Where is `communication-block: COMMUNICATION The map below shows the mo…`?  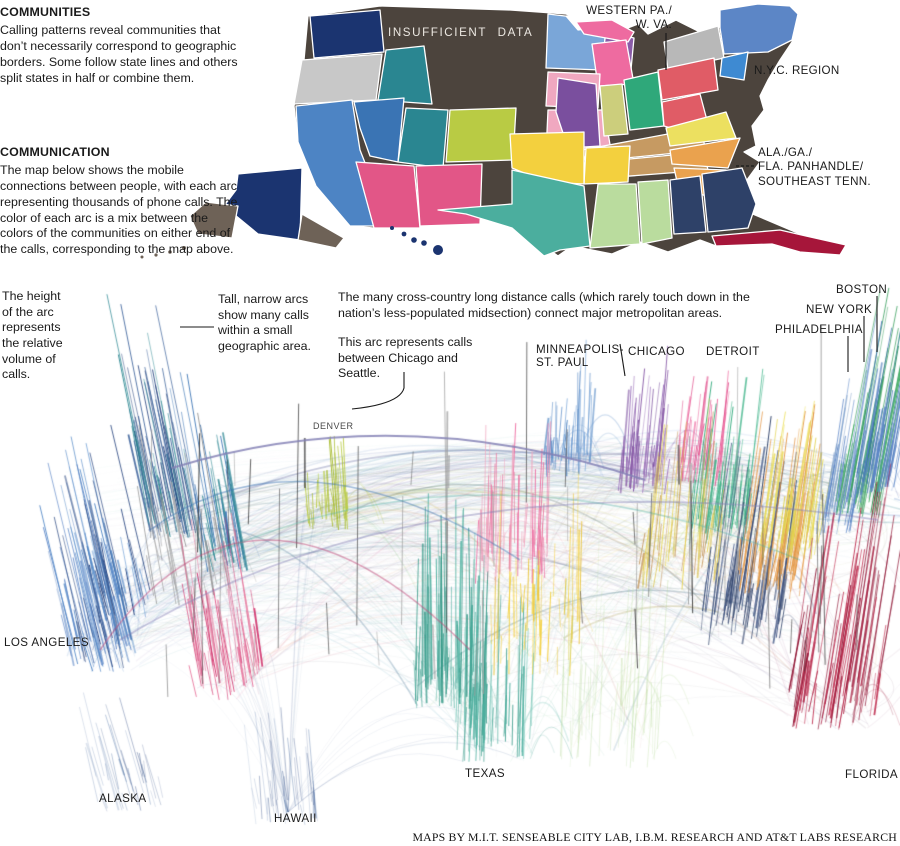
communication-block: COMMUNICATION The map below shows the mo… is located at coordinates (119, 201).